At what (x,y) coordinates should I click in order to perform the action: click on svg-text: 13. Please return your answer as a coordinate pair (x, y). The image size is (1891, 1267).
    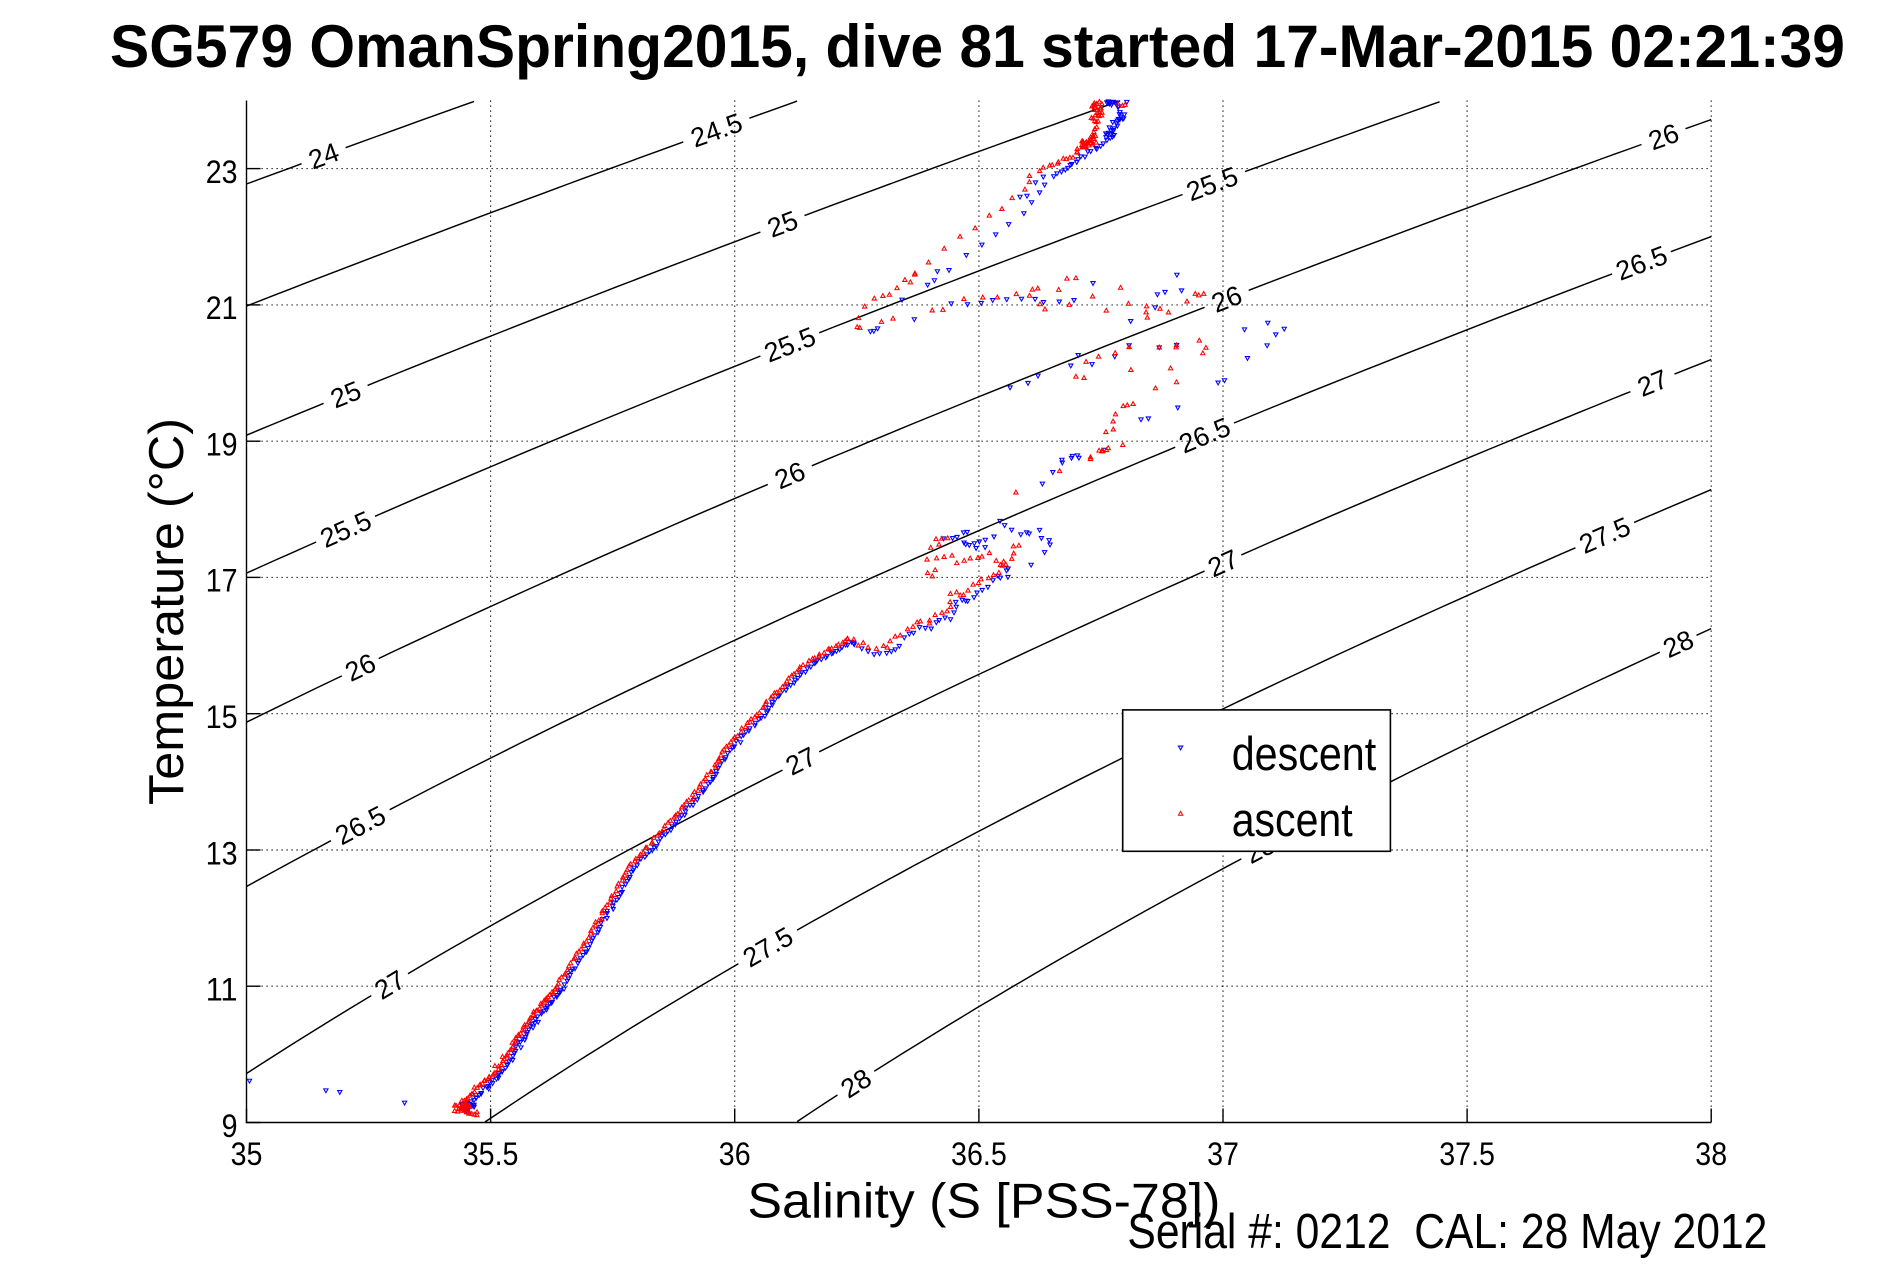
    Looking at the image, I should click on (222, 853).